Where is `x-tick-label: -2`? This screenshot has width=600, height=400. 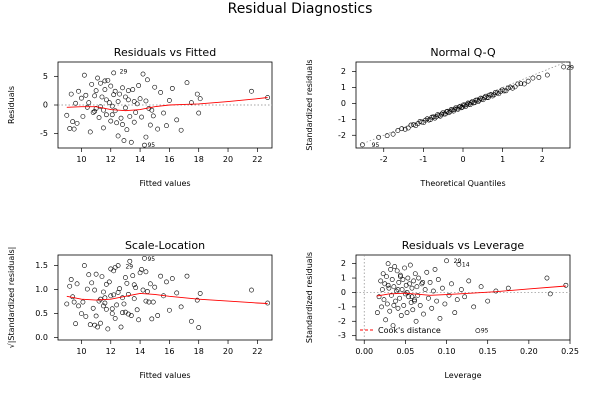 x-tick-label: -2 is located at coordinates (384, 159).